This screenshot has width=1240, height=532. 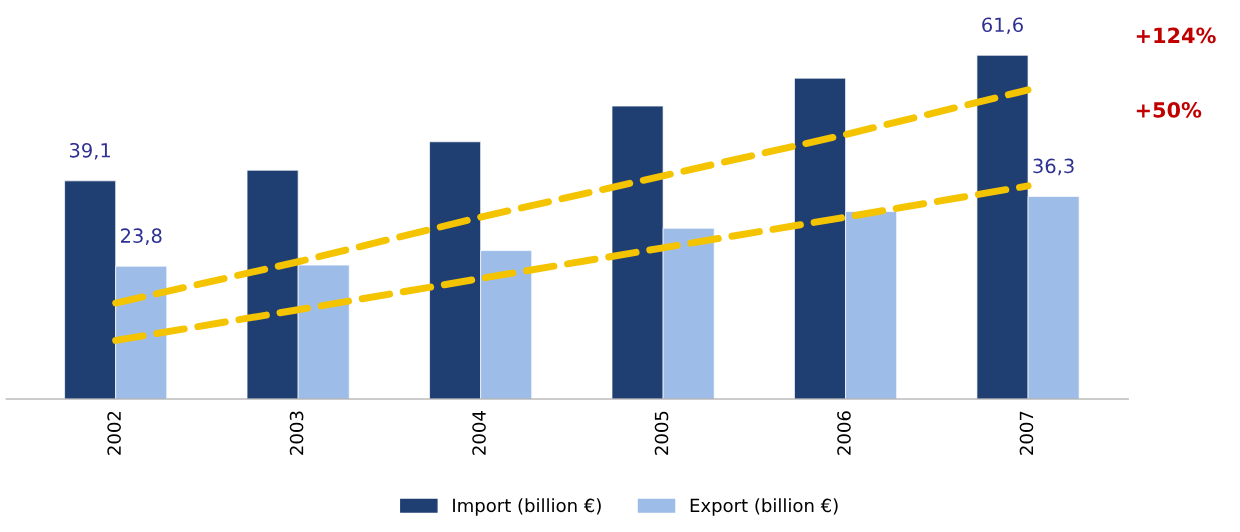 What do you see at coordinates (1026, 433) in the screenshot?
I see `x-tick-label: 2007` at bounding box center [1026, 433].